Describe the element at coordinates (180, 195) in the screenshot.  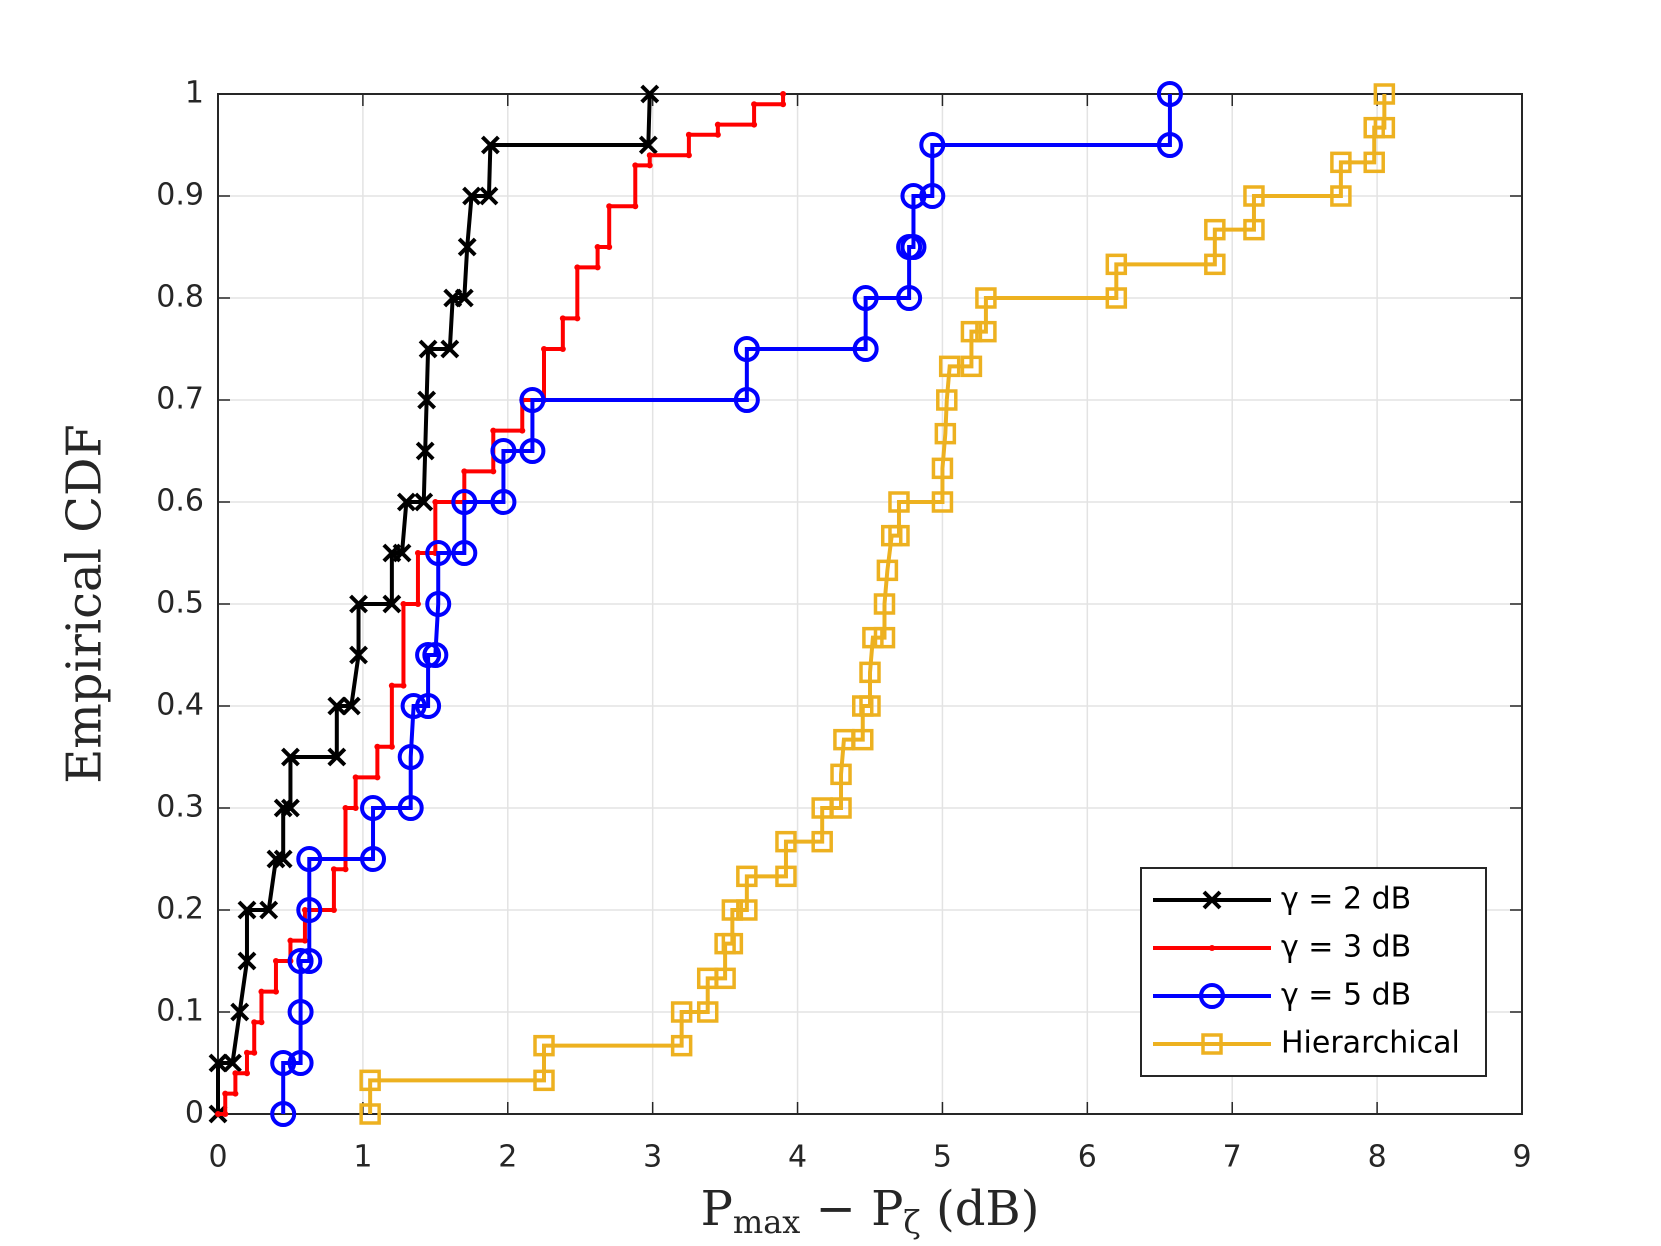
I see `y-tick-label: 0.9` at that location.